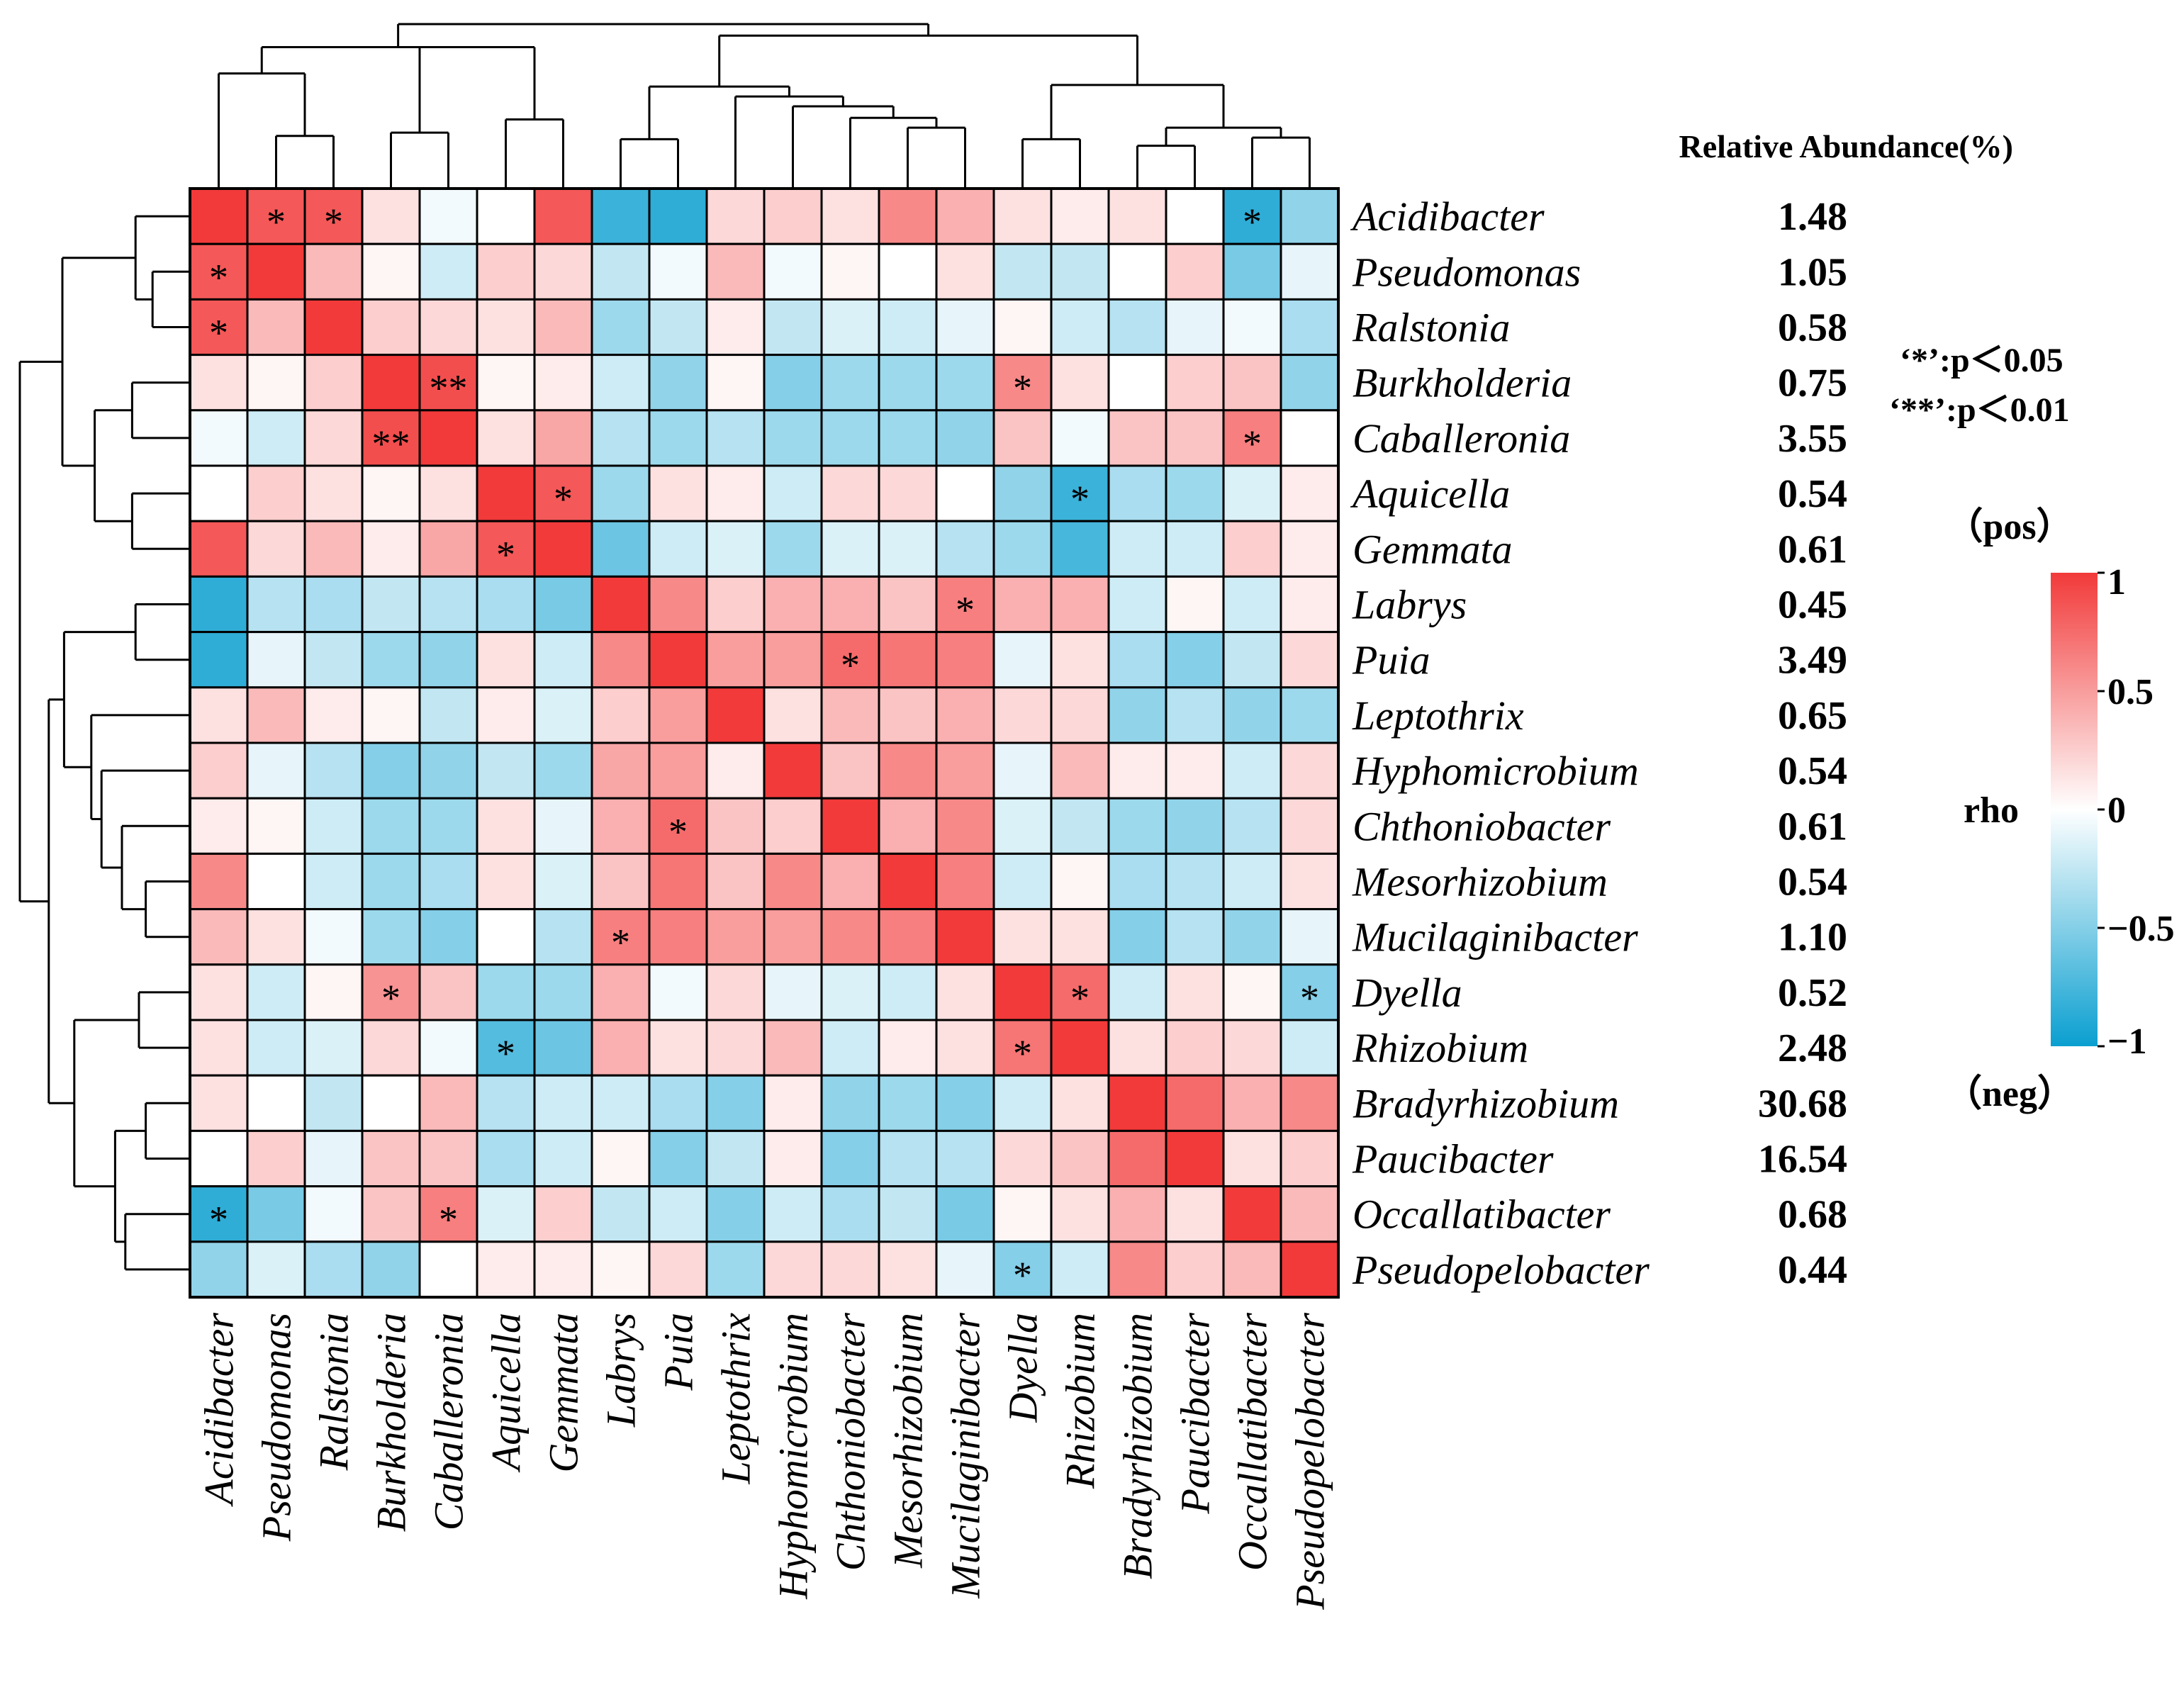 The height and width of the screenshot is (1692, 2184). What do you see at coordinates (908, 1441) in the screenshot?
I see `column-label: Mesorhizobium` at bounding box center [908, 1441].